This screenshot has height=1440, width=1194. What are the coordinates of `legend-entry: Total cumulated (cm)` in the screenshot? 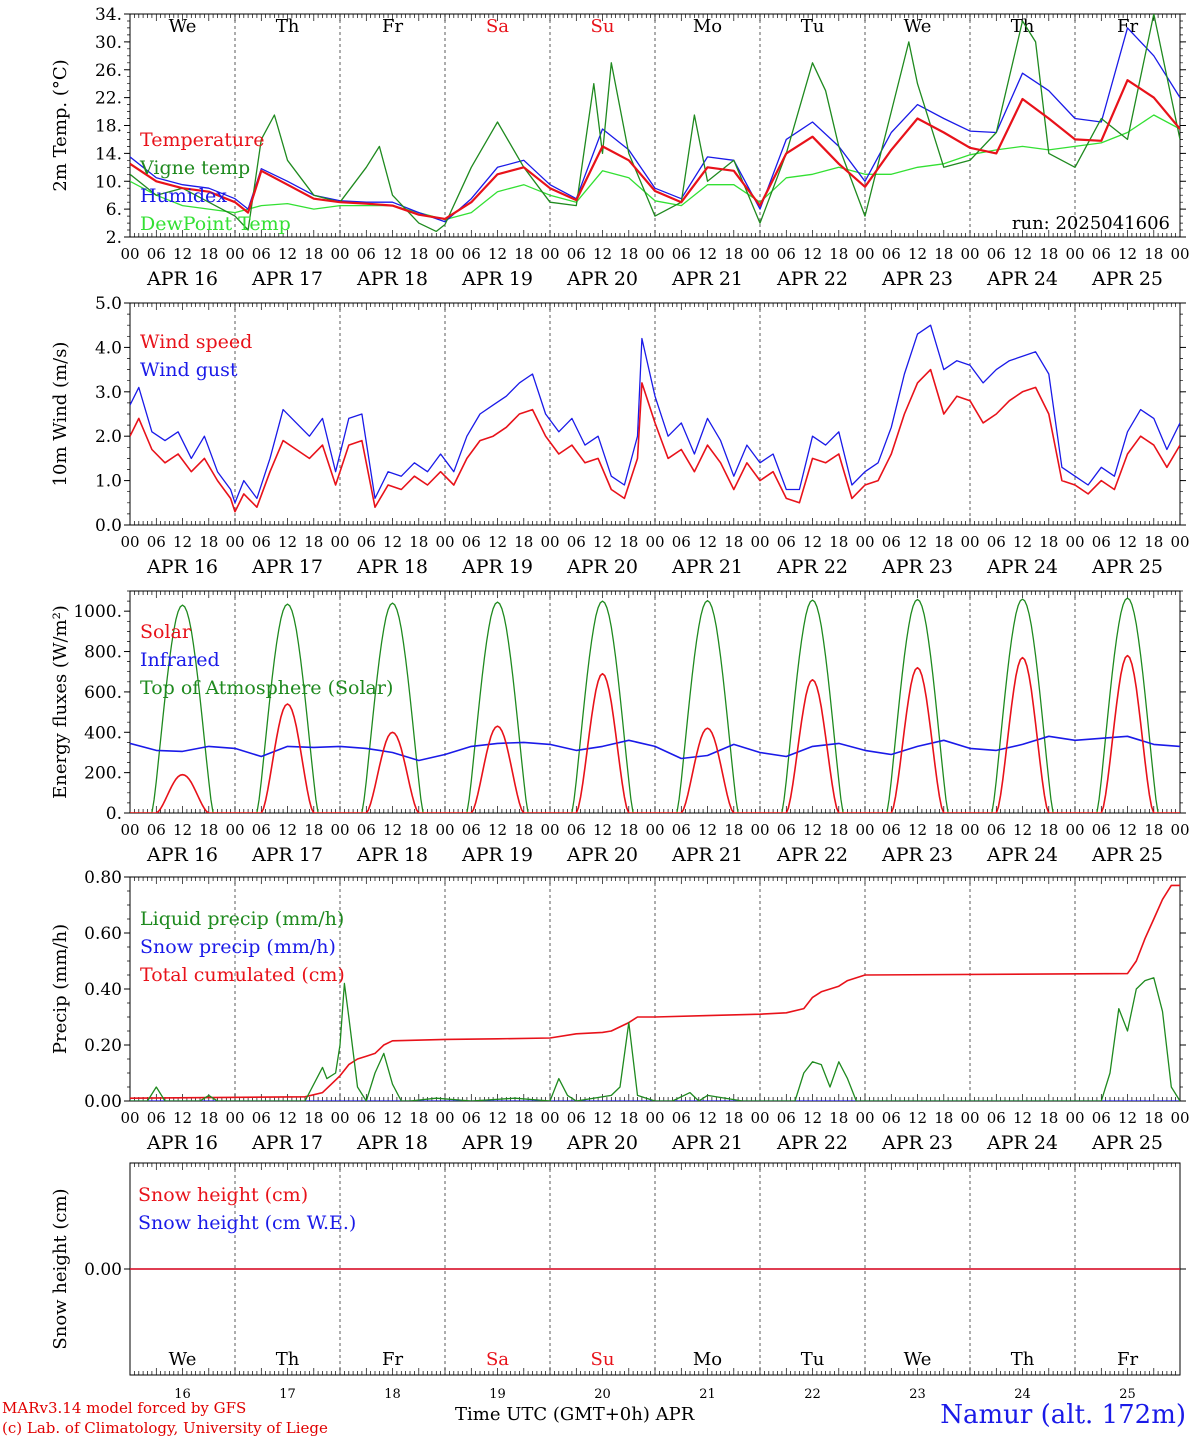 It's located at (242, 975).